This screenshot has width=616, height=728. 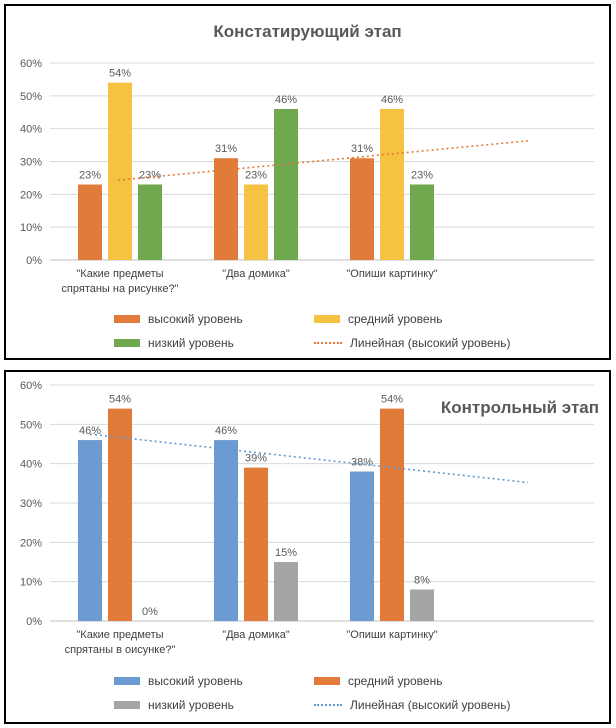 What do you see at coordinates (256, 459) in the screenshot?
I see `data-label: 39%` at bounding box center [256, 459].